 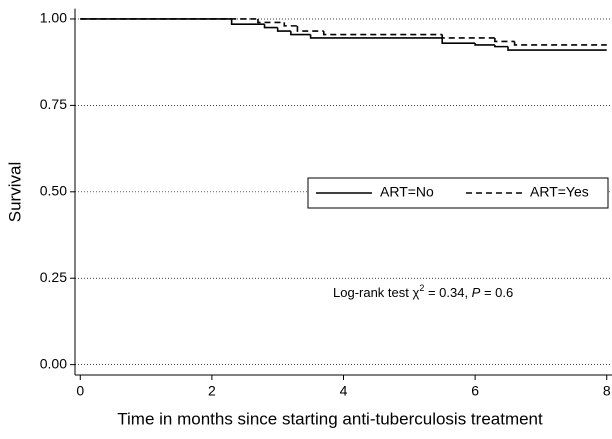 I want to click on annotation-part: 2, so click(x=421, y=288).